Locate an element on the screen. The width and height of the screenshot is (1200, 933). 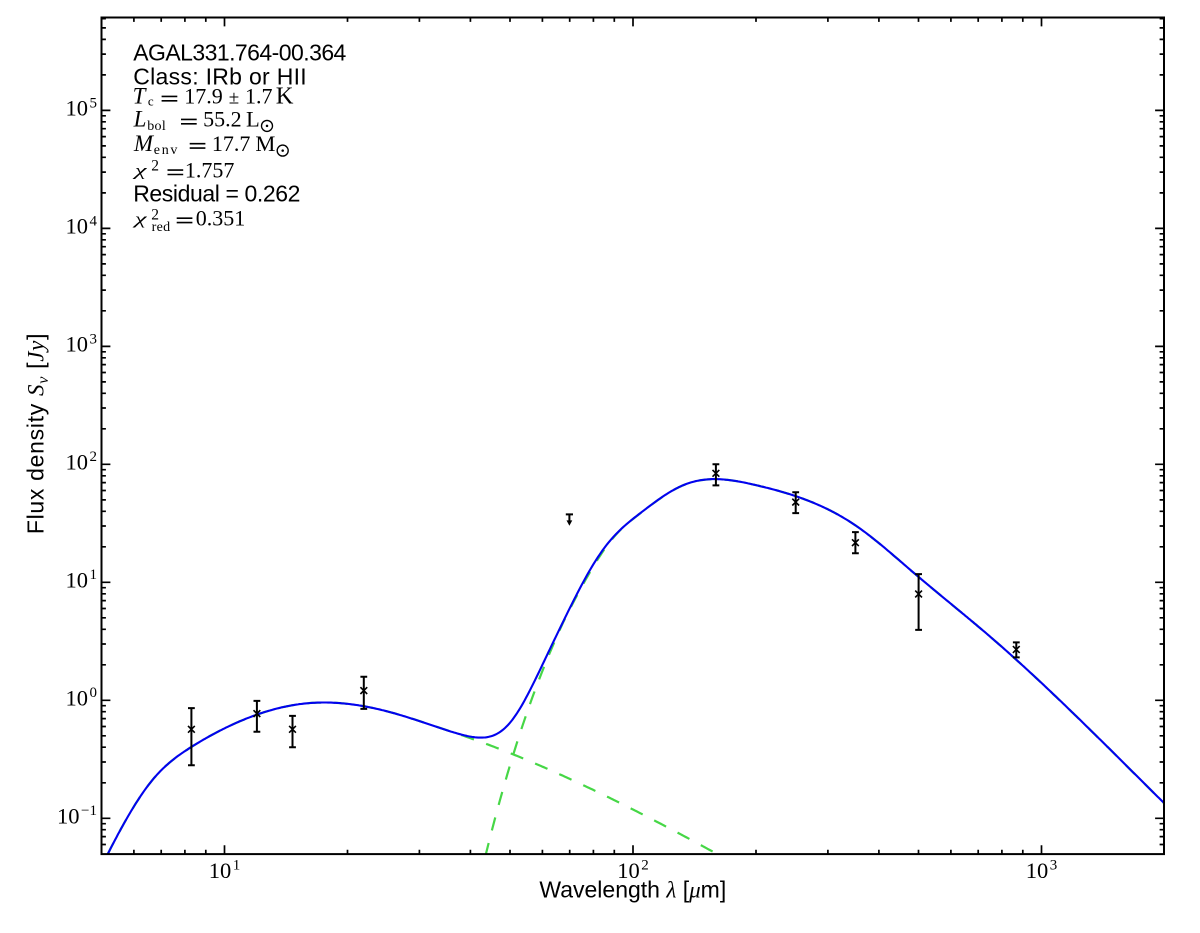
svg-text:10−1: 10 −1 is located at coordinates (77, 815).